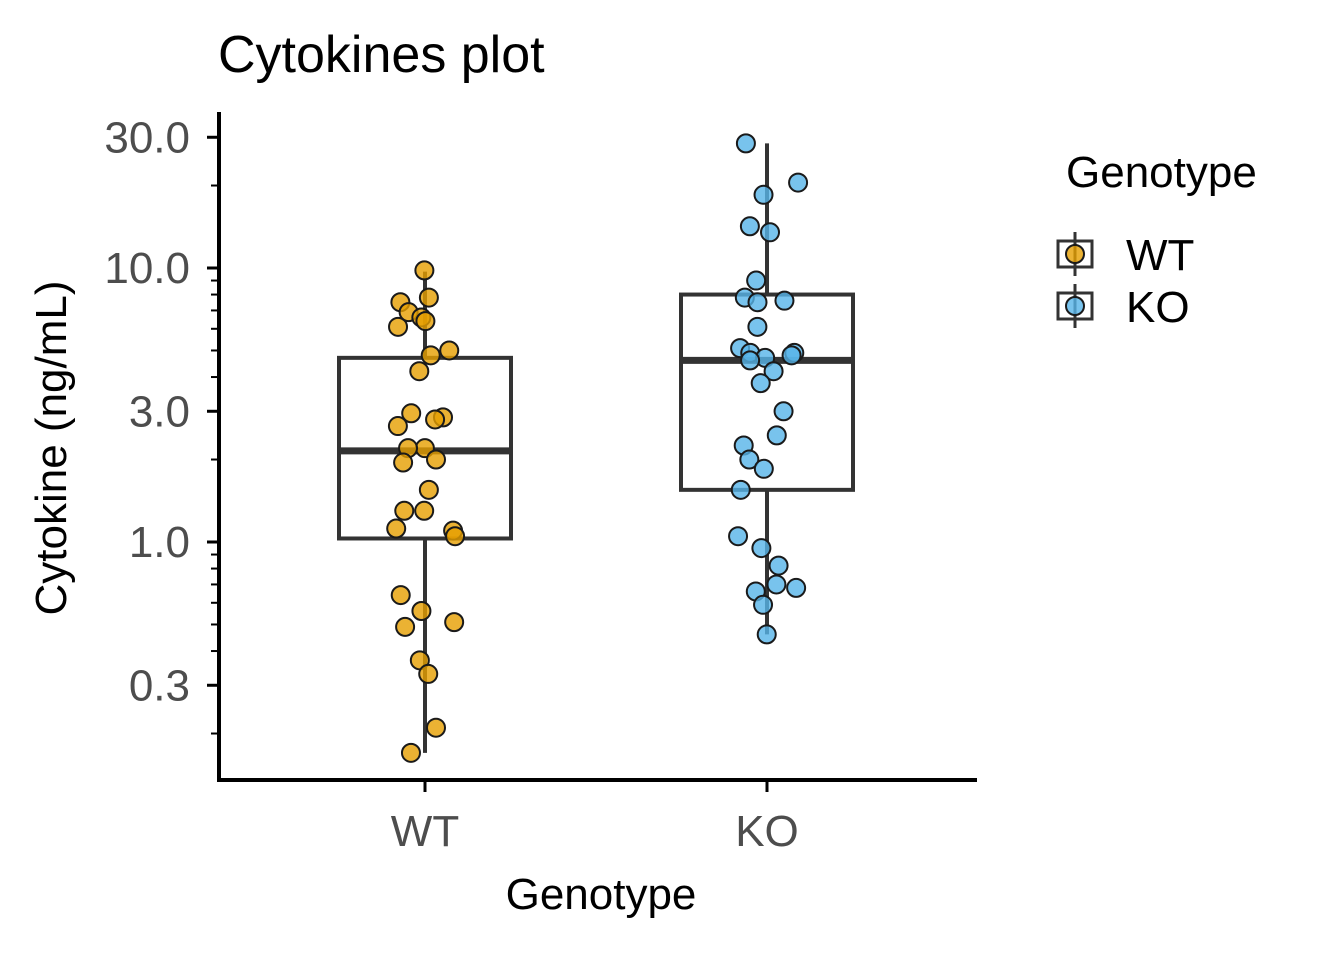 This screenshot has height=960, width=1344. I want to click on legend-title: Genotype, so click(1161, 172).